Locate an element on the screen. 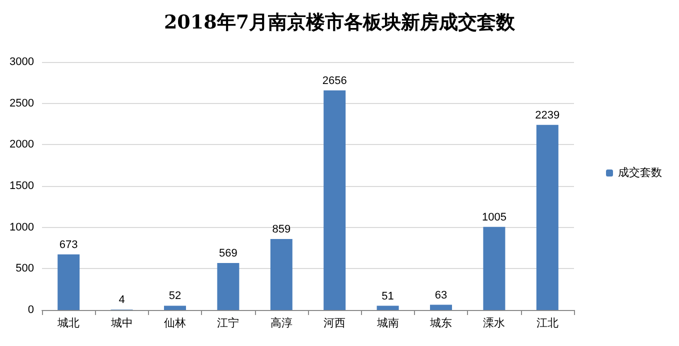 The image size is (679, 346). data-label: 569 is located at coordinates (228, 253).